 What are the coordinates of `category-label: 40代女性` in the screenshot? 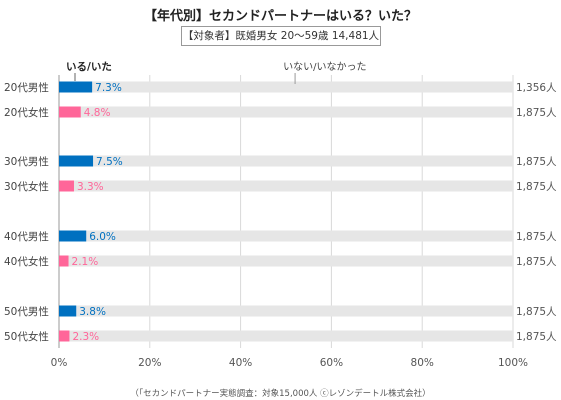 It's located at (26, 261).